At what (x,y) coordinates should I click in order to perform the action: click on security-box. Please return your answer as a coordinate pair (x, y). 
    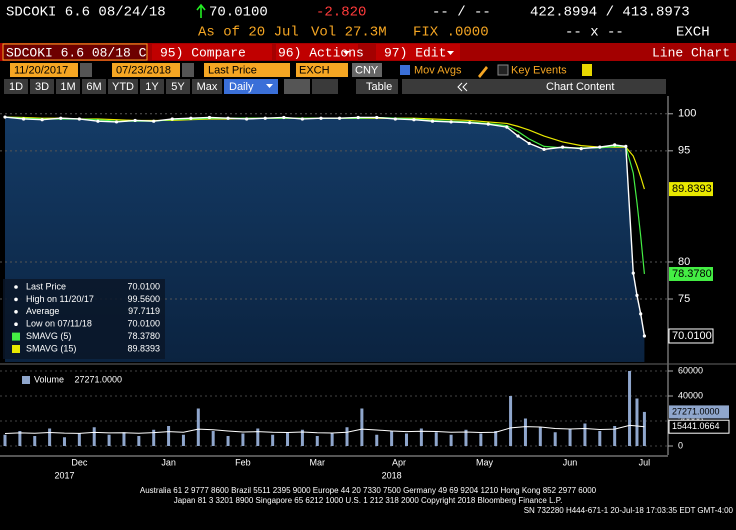
    Looking at the image, I should click on (75, 52).